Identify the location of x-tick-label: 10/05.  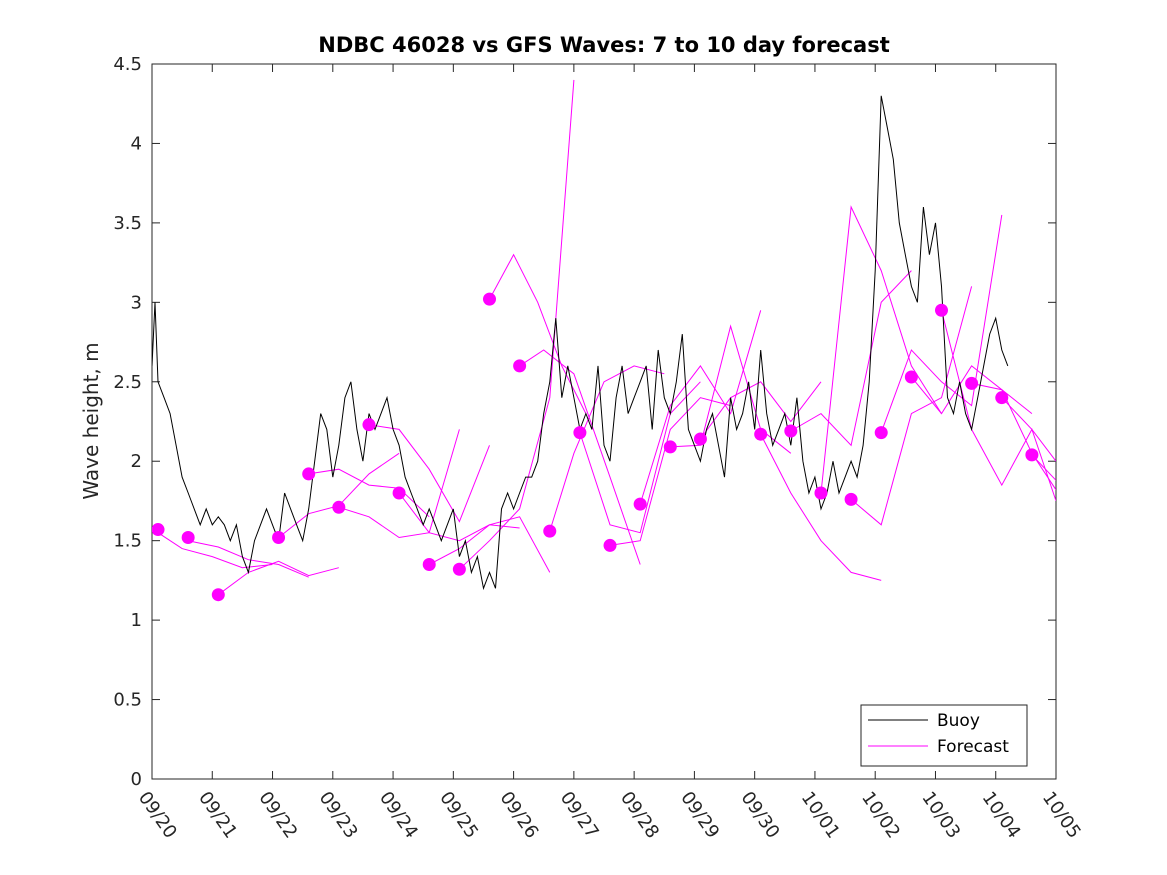
(1061, 815).